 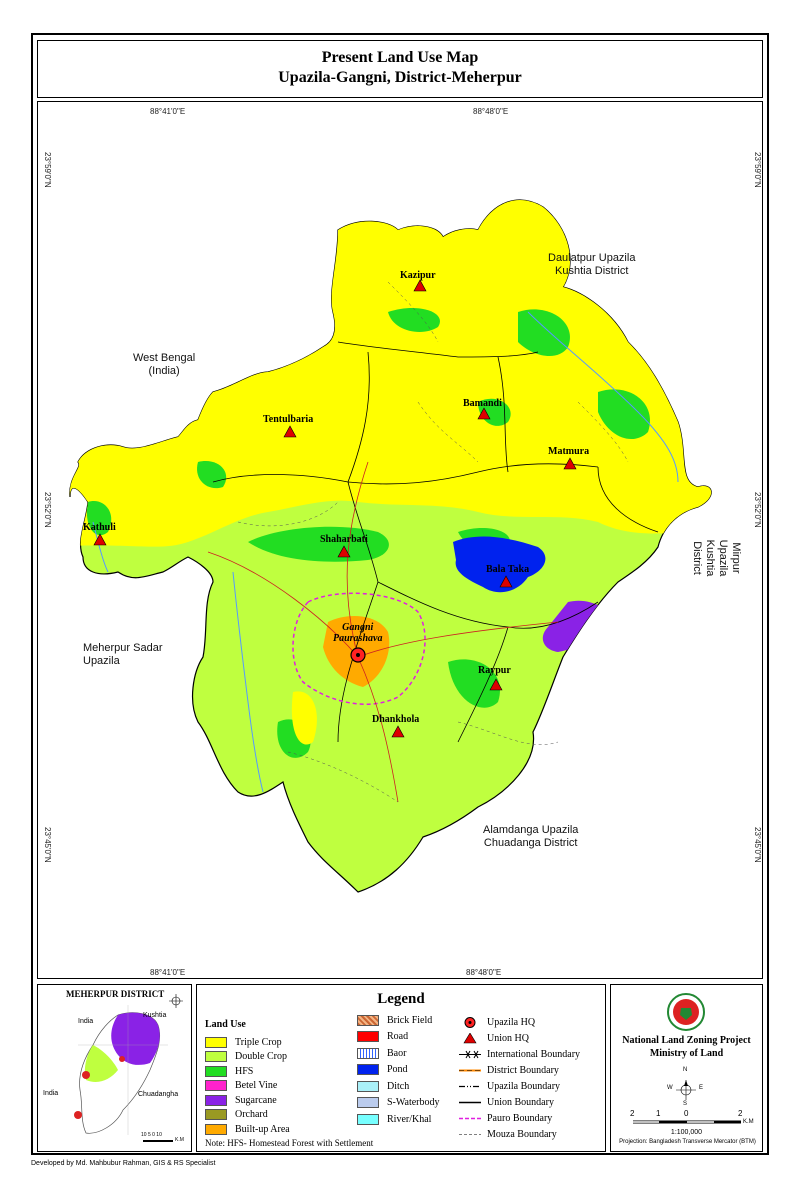 What do you see at coordinates (470, 1038) in the screenshot?
I see `union-hq-icon` at bounding box center [470, 1038].